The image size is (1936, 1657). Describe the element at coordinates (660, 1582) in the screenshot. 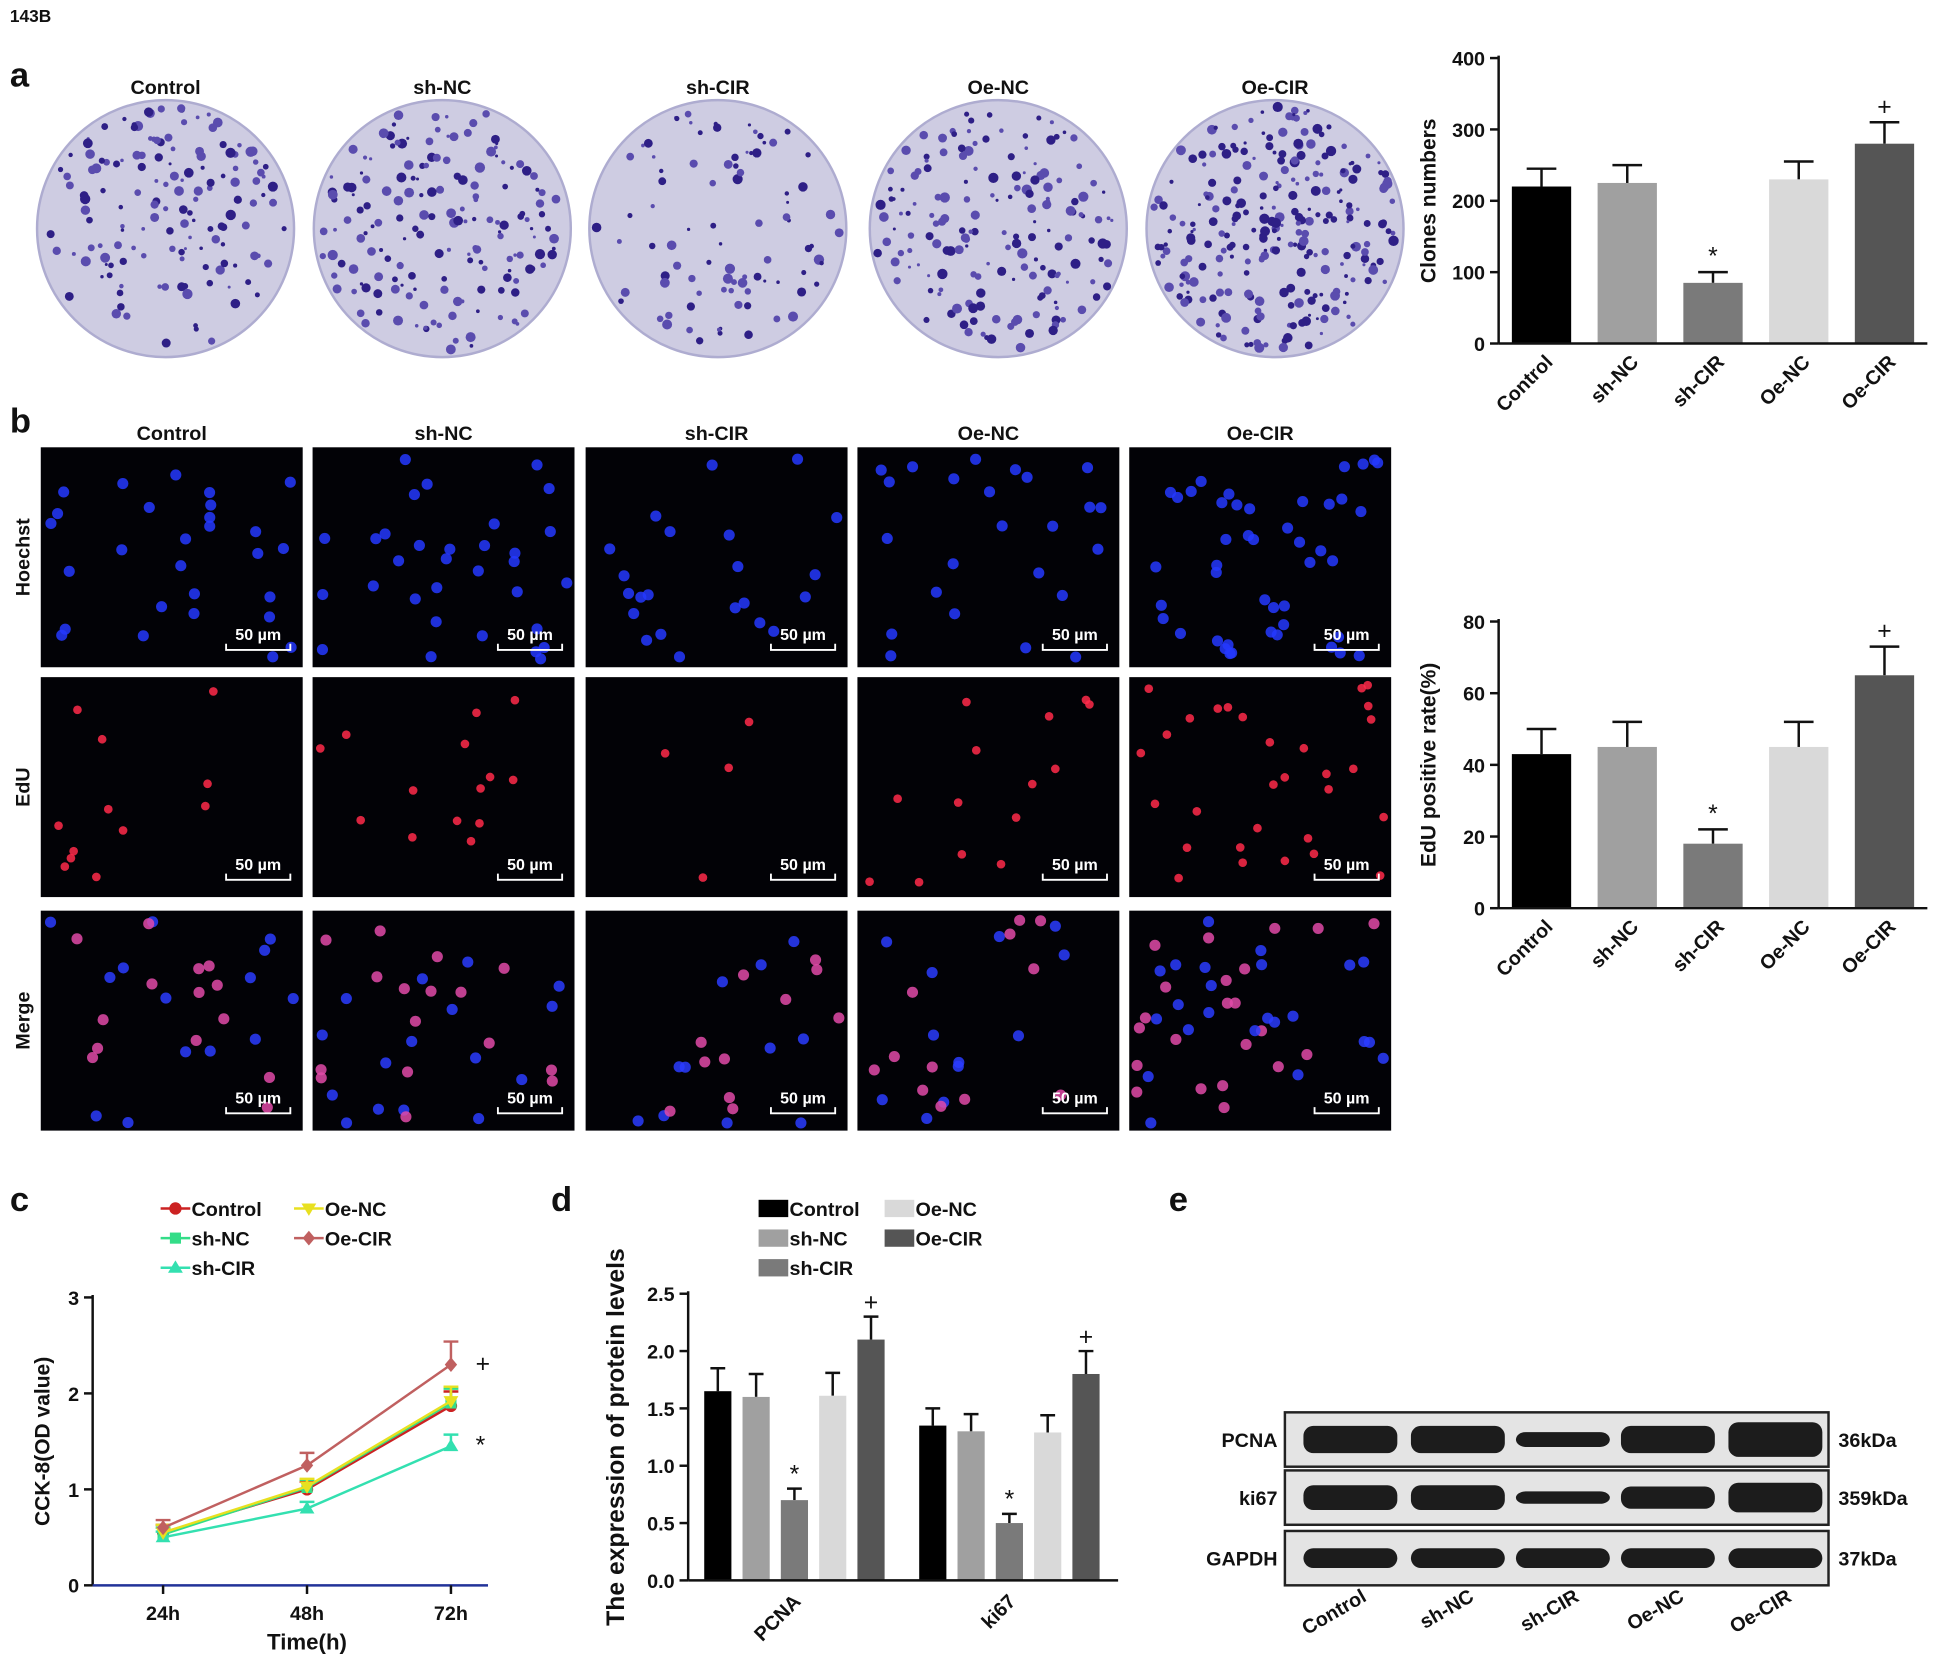

I see `y-tick-label: 0.0` at that location.